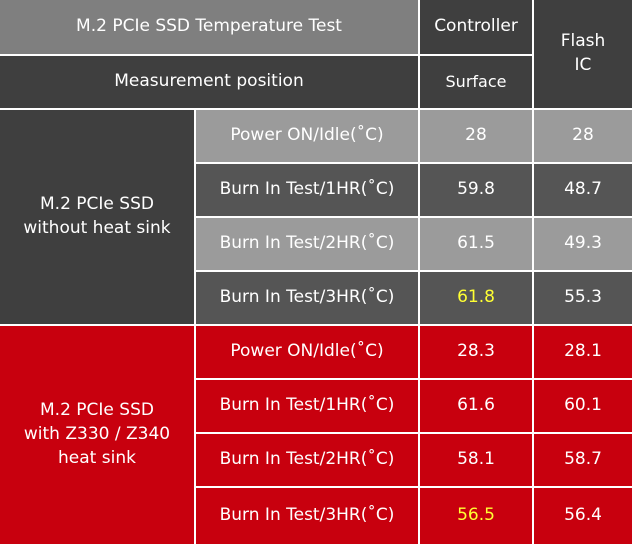 The width and height of the screenshot is (632, 544). What do you see at coordinates (476, 406) in the screenshot?
I see `controller-value: 61.6` at bounding box center [476, 406].